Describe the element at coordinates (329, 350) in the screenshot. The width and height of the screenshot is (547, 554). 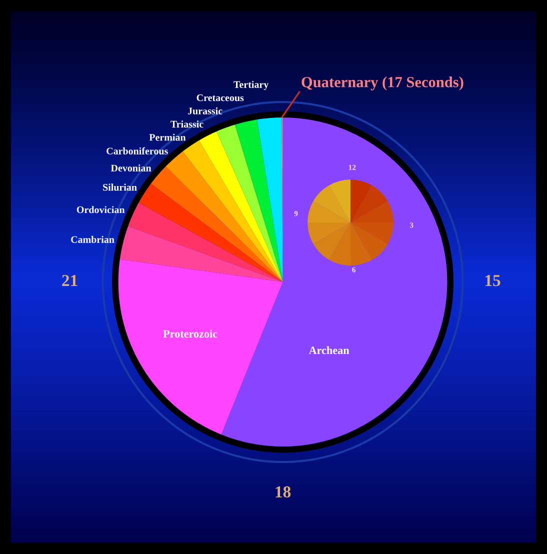
I see `slice-label: Archean` at that location.